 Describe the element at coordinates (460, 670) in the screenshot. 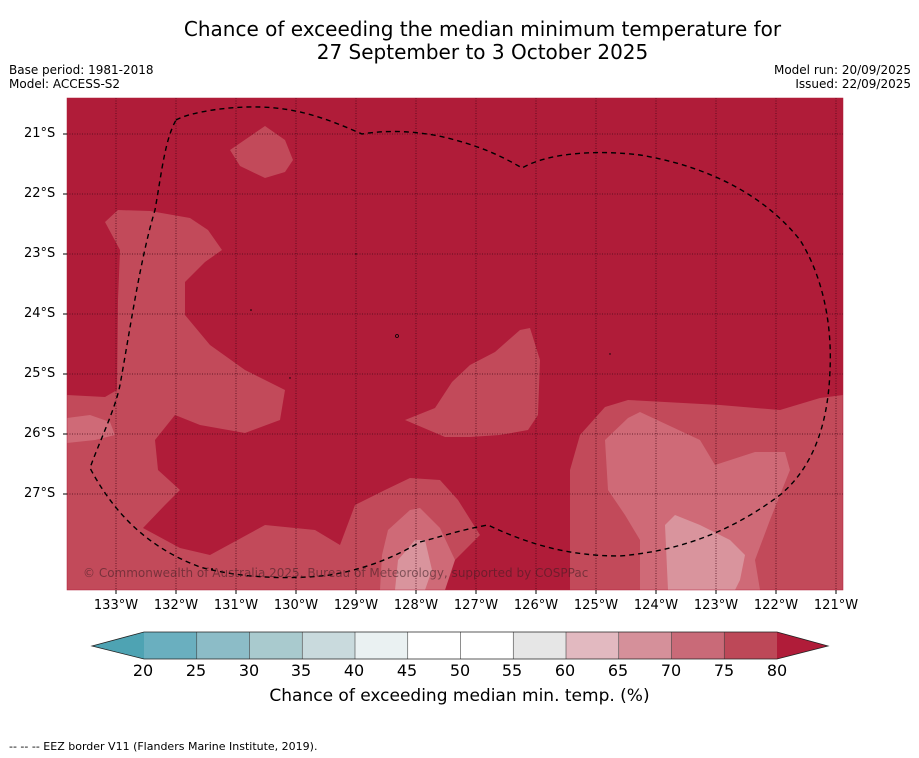

I see `colorbar-tick-50: 50` at that location.